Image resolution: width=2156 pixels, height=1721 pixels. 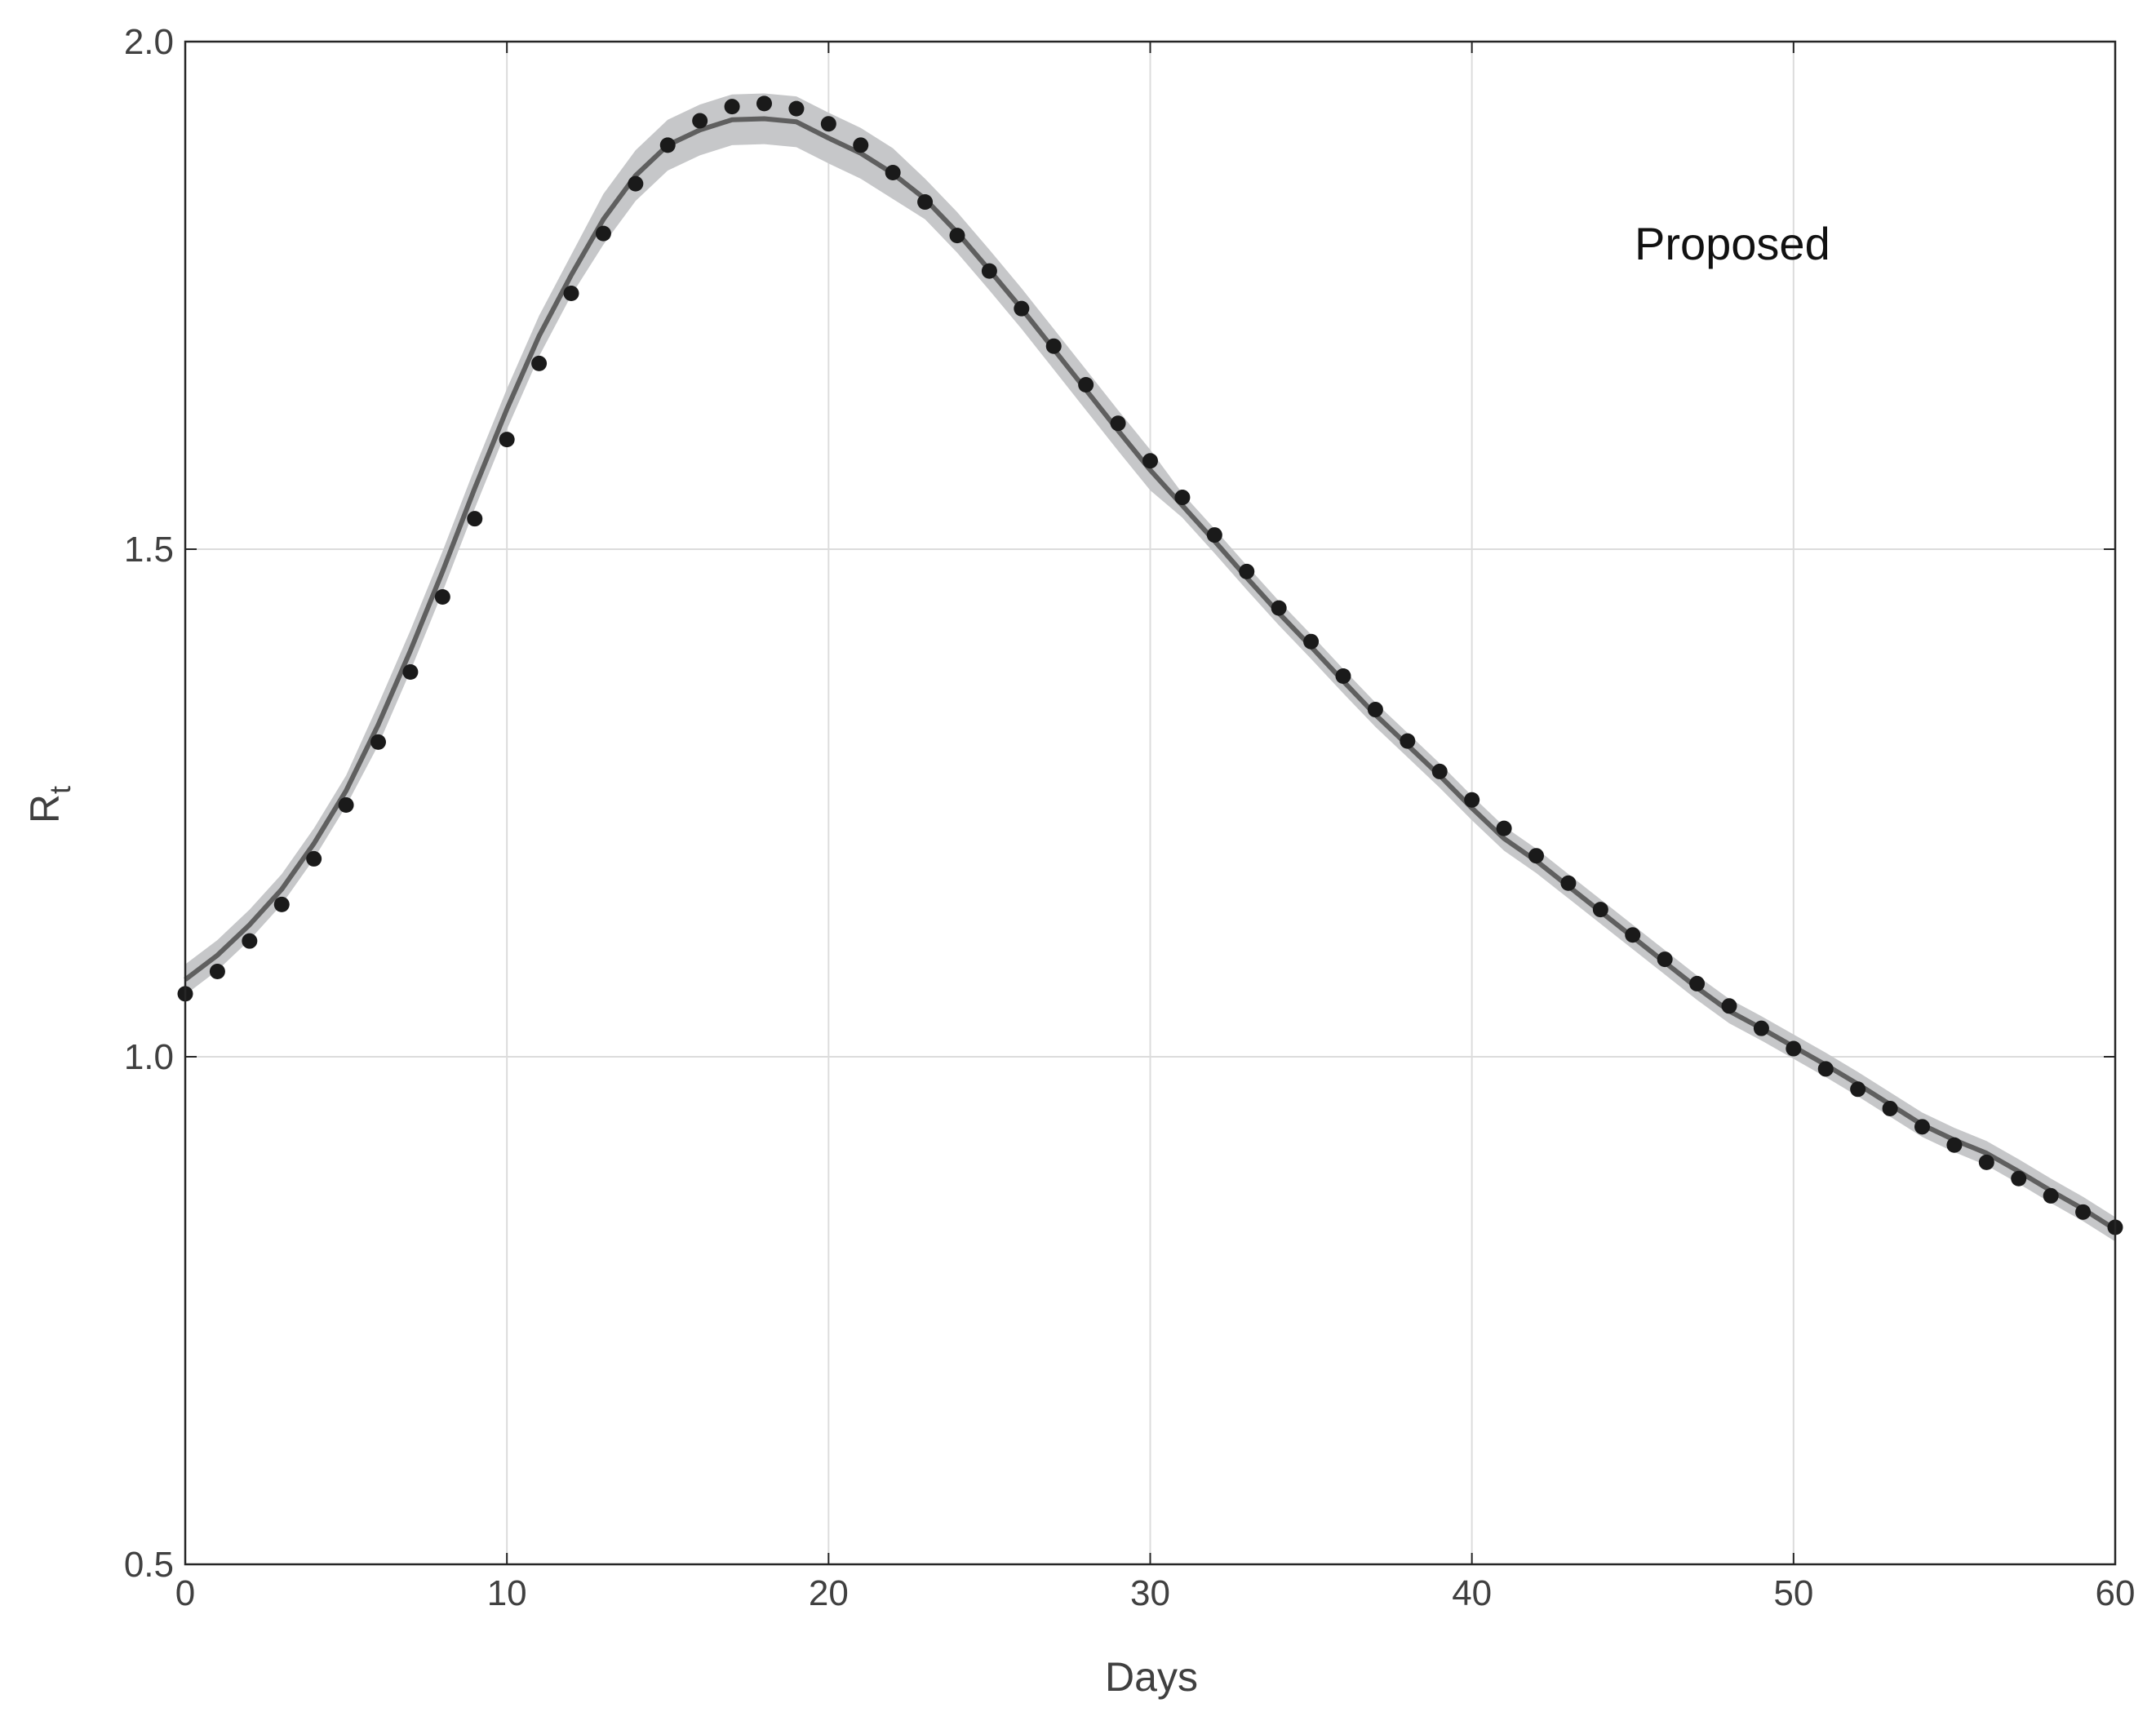 What do you see at coordinates (45, 808) in the screenshot?
I see `y-axis-label-base: R` at bounding box center [45, 808].